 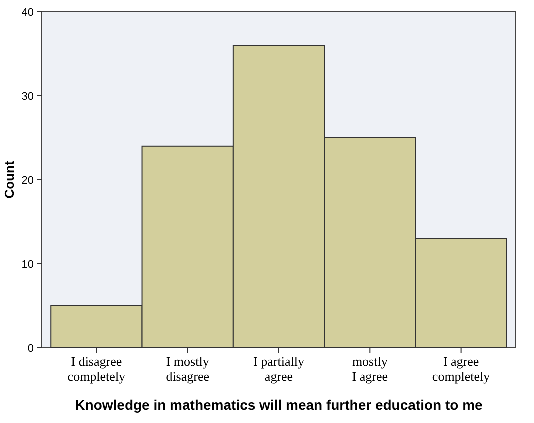 What do you see at coordinates (28, 180) in the screenshot?
I see `y-tick-label: 20` at bounding box center [28, 180].